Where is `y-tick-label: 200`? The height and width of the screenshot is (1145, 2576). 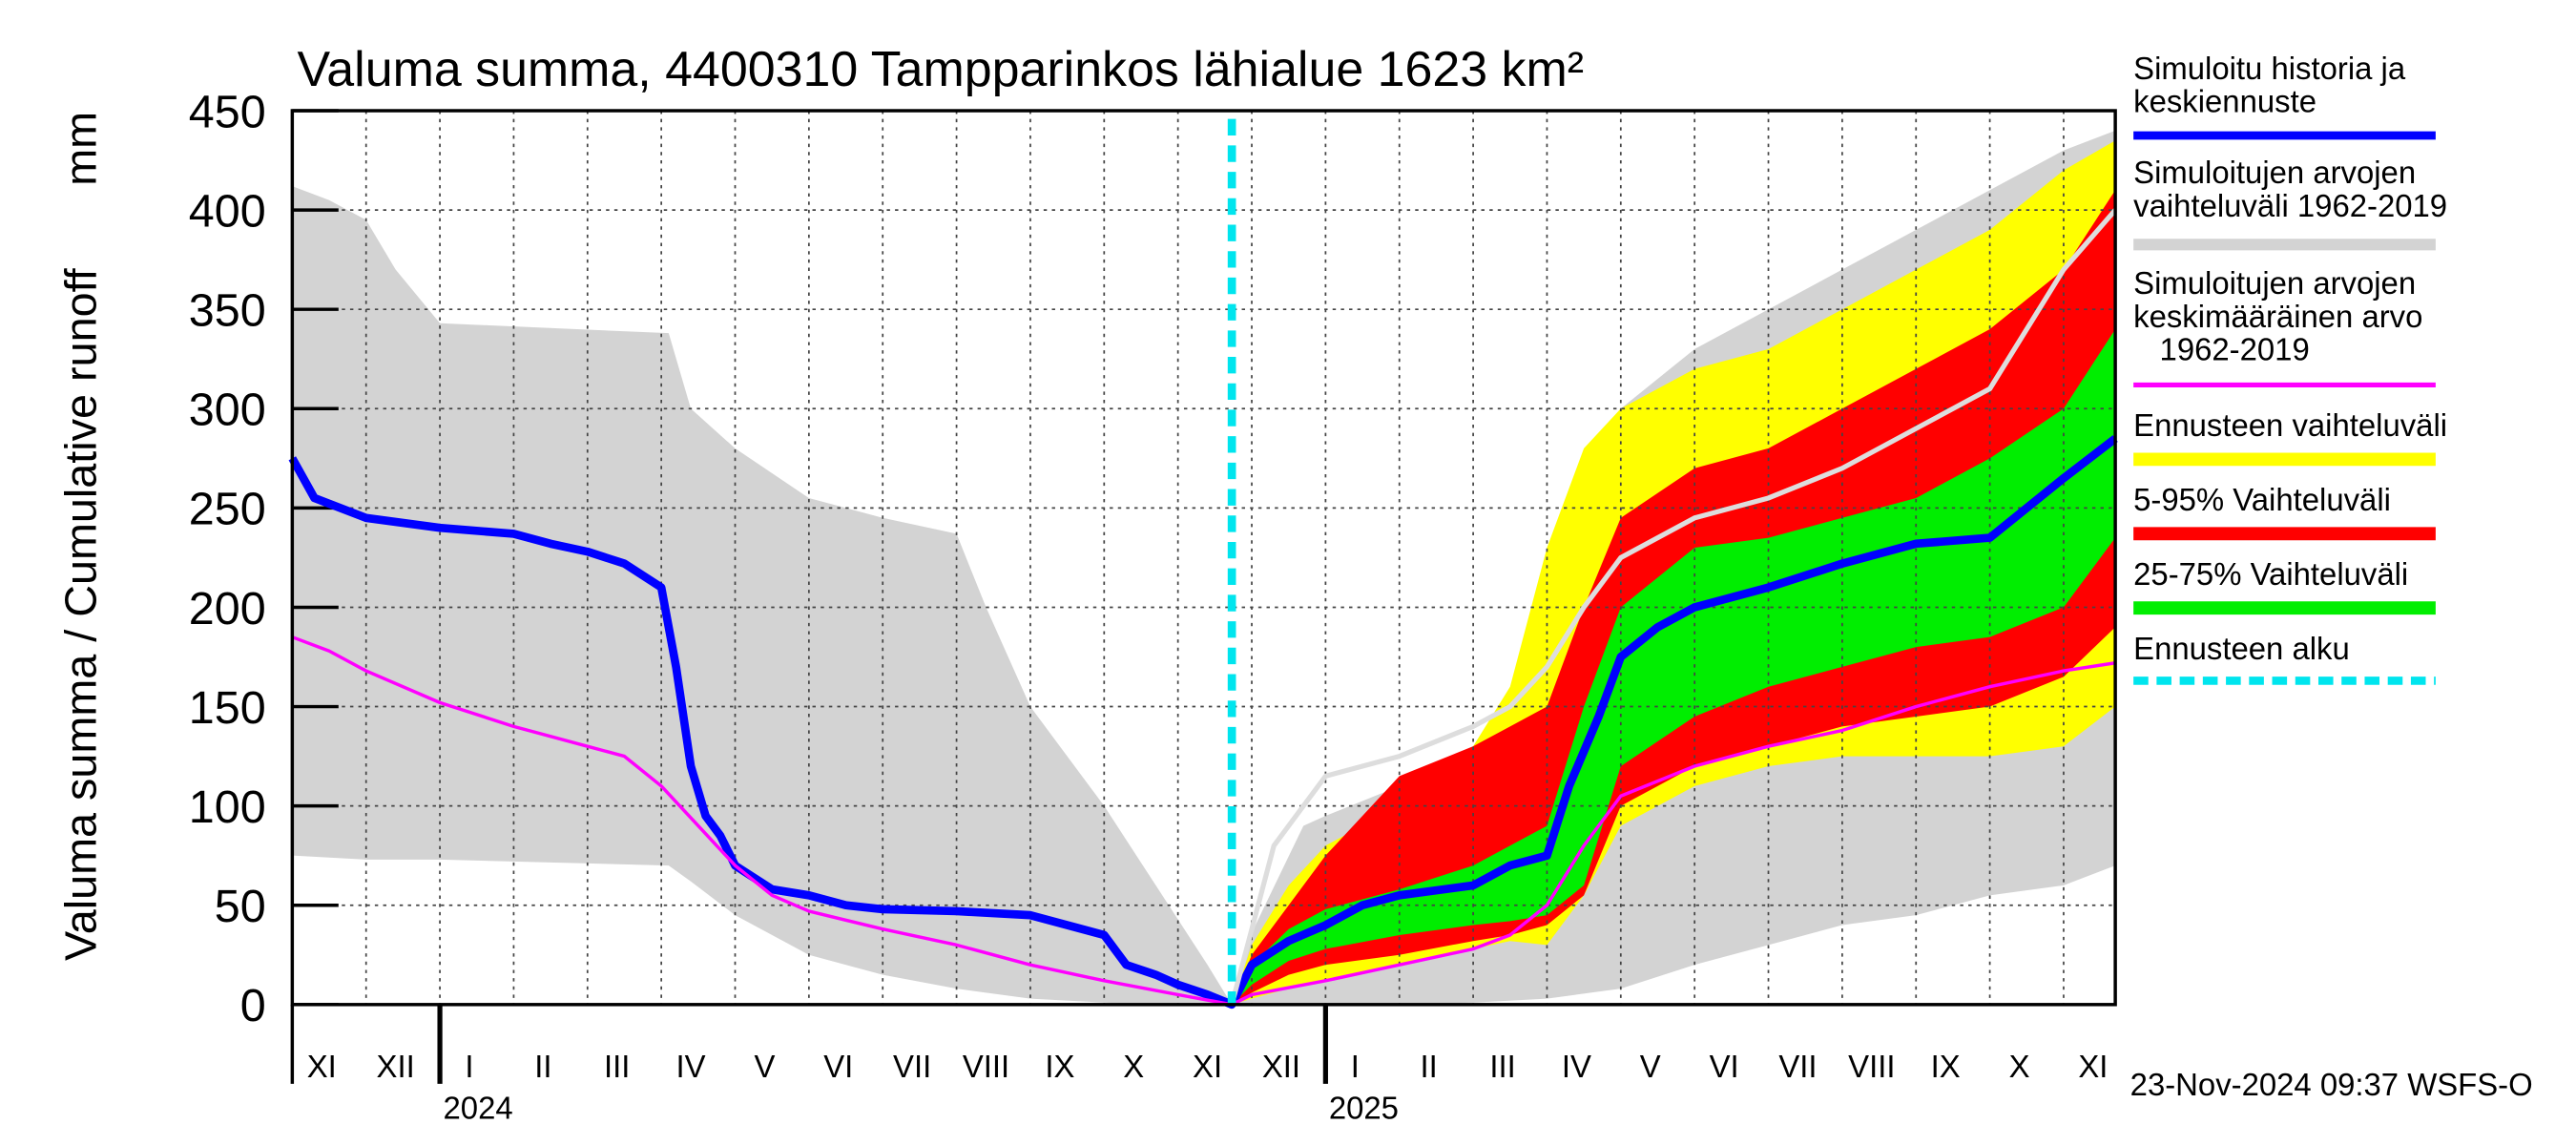 y-tick-label: 200 is located at coordinates (227, 609).